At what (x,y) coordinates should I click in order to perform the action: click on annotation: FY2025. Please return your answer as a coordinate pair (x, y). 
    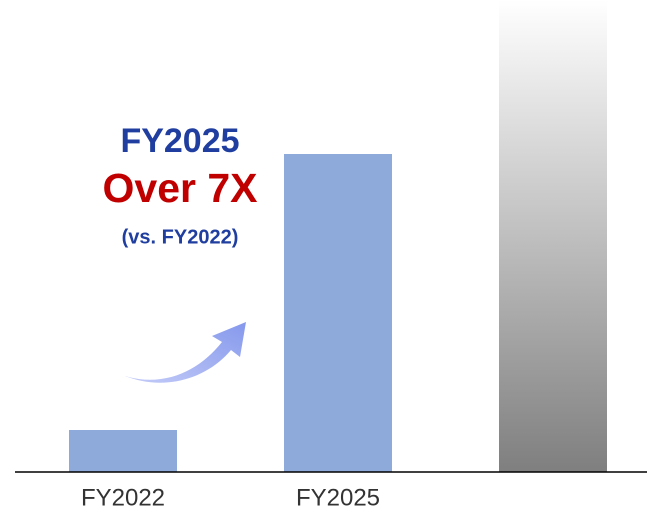
    Looking at the image, I should click on (179, 141).